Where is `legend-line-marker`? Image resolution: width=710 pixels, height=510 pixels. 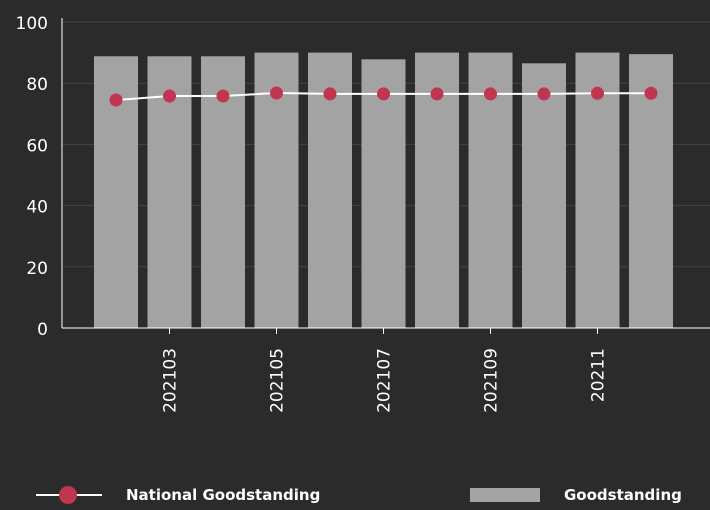 legend-line-marker is located at coordinates (69, 495).